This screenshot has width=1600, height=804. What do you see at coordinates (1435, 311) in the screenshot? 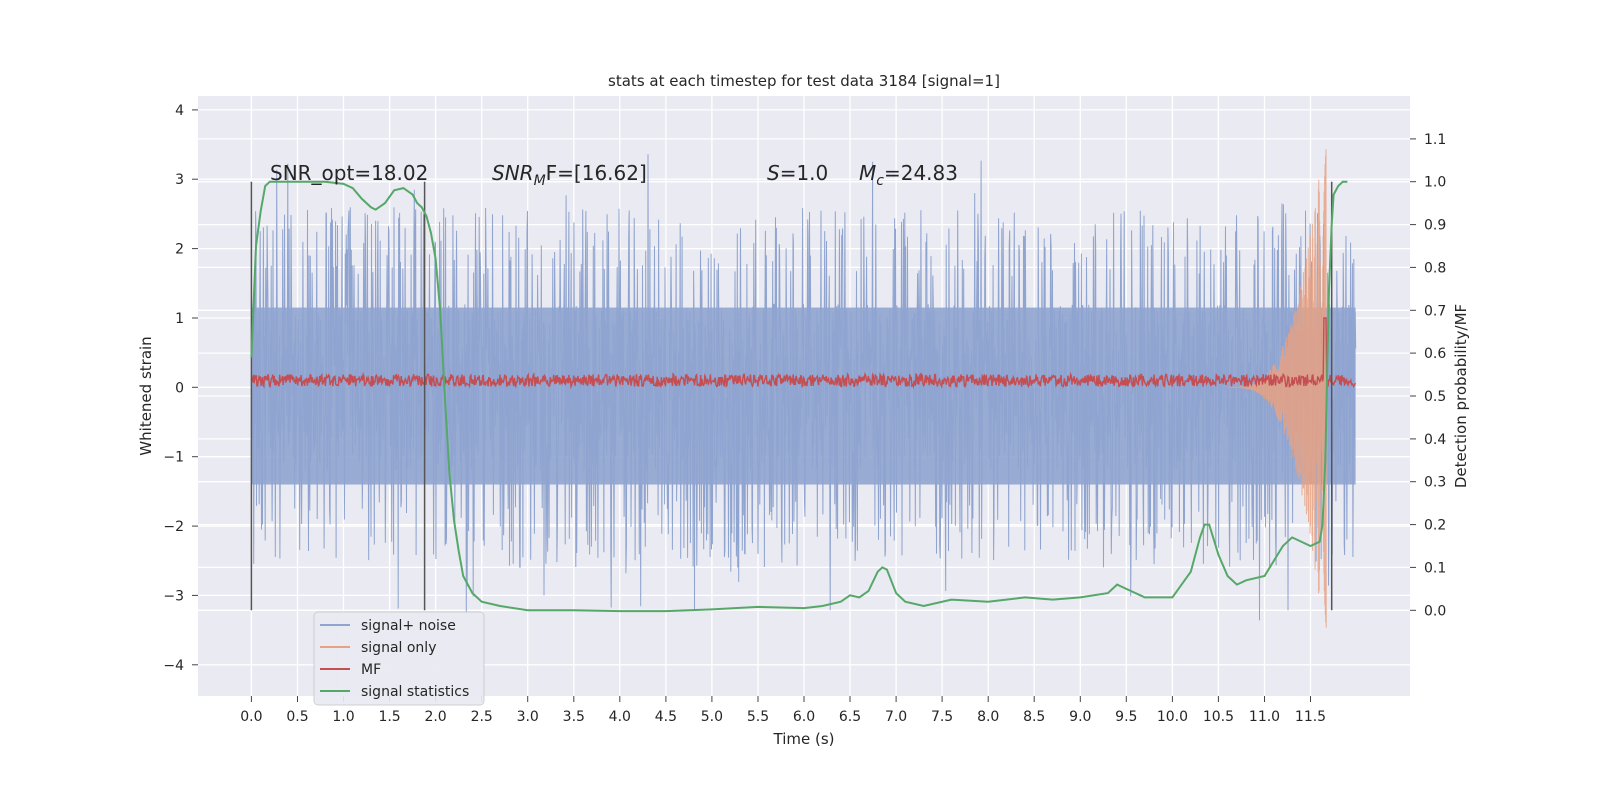
I see `y2-tick-label: 0.7` at bounding box center [1435, 311].